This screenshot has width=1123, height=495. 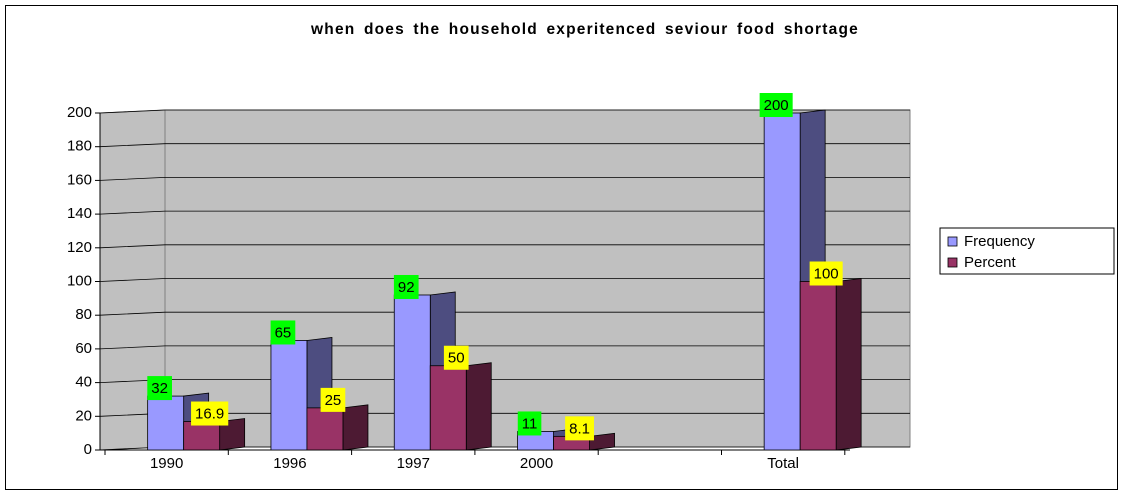 What do you see at coordinates (79, 213) in the screenshot?
I see `y-tick-label: 140` at bounding box center [79, 213].